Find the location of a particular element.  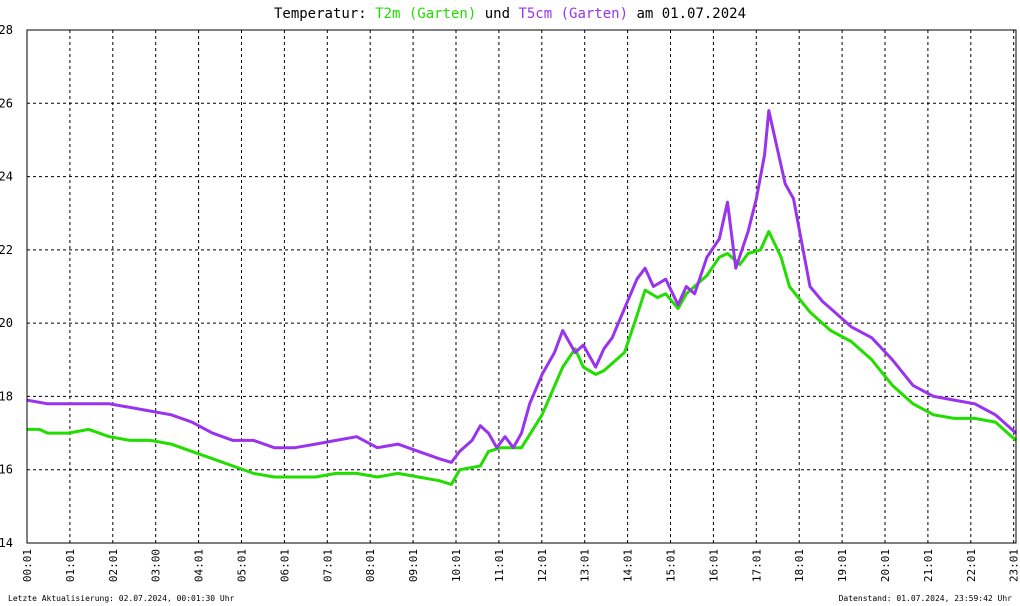

x-tick-label: 06:01 is located at coordinates (284, 565).